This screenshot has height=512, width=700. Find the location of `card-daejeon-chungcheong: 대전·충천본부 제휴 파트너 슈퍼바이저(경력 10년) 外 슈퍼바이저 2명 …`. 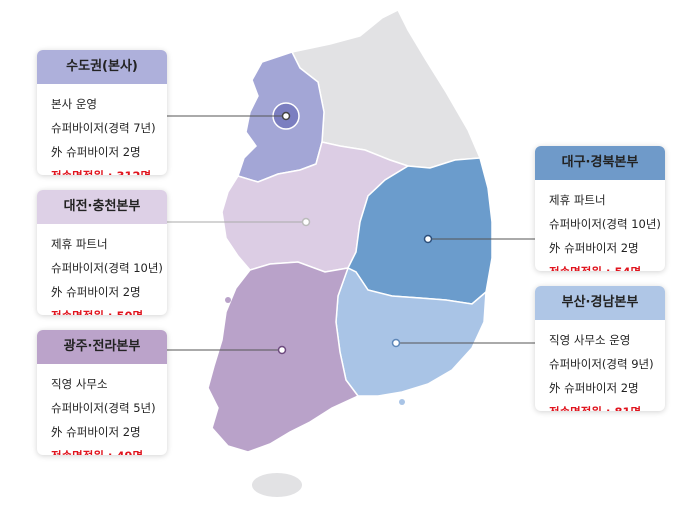

card-daejeon-chungcheong: 대전·충천본부 제휴 파트너 슈퍼바이저(경력 10년) 外 슈퍼바이저 2명 … is located at coordinates (102, 252).